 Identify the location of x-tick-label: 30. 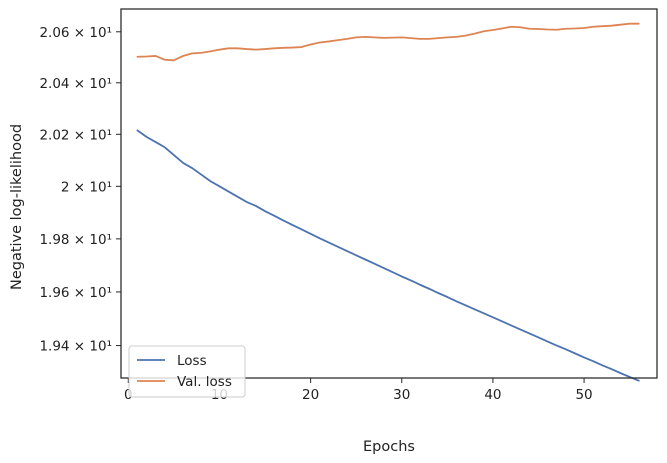
(401, 395).